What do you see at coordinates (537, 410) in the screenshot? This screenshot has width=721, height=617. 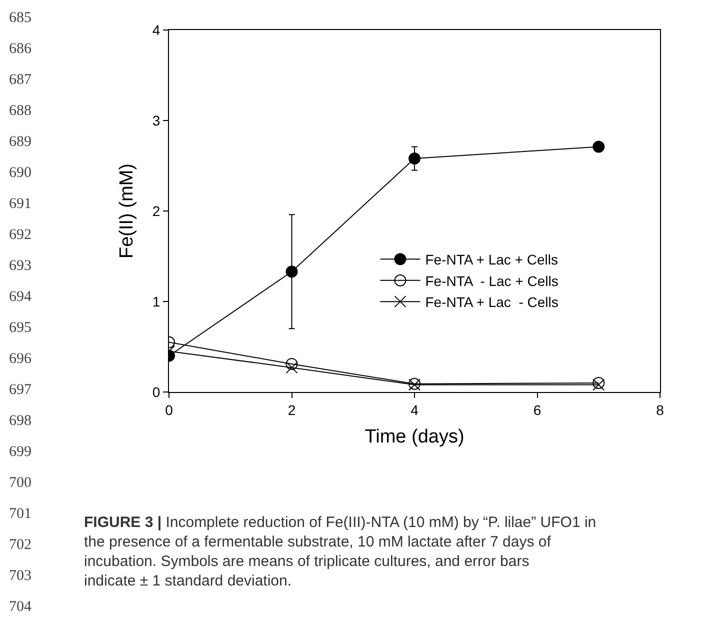 I see `x-tick-label: 6` at bounding box center [537, 410].